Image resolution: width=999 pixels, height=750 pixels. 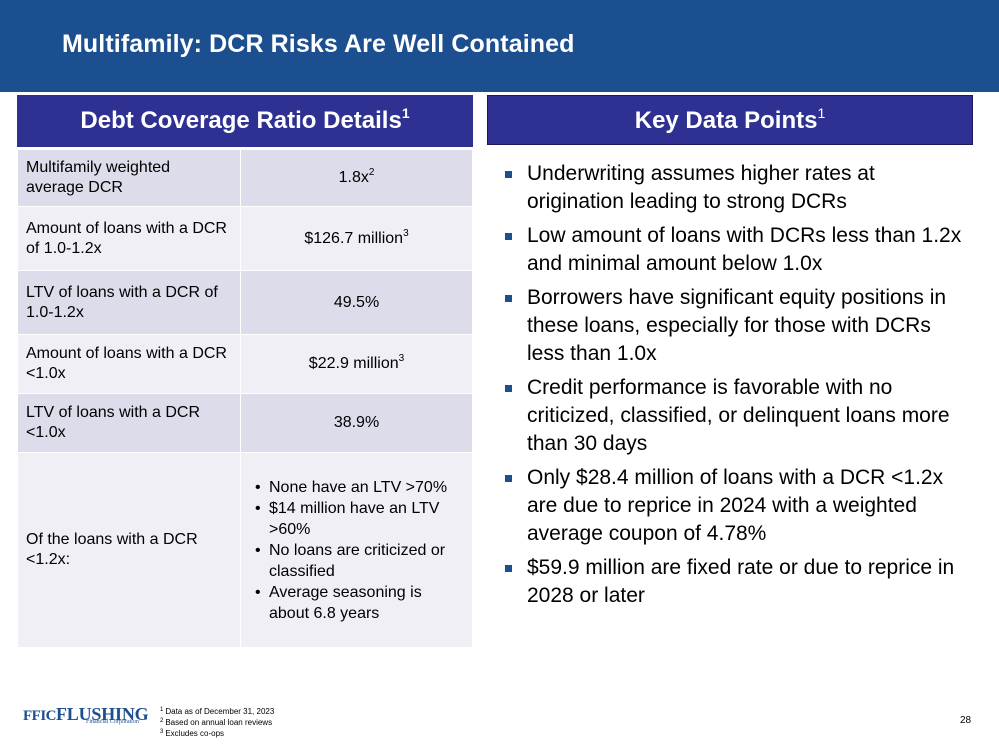 I want to click on row-value-text: 1.8x, so click(x=353, y=177).